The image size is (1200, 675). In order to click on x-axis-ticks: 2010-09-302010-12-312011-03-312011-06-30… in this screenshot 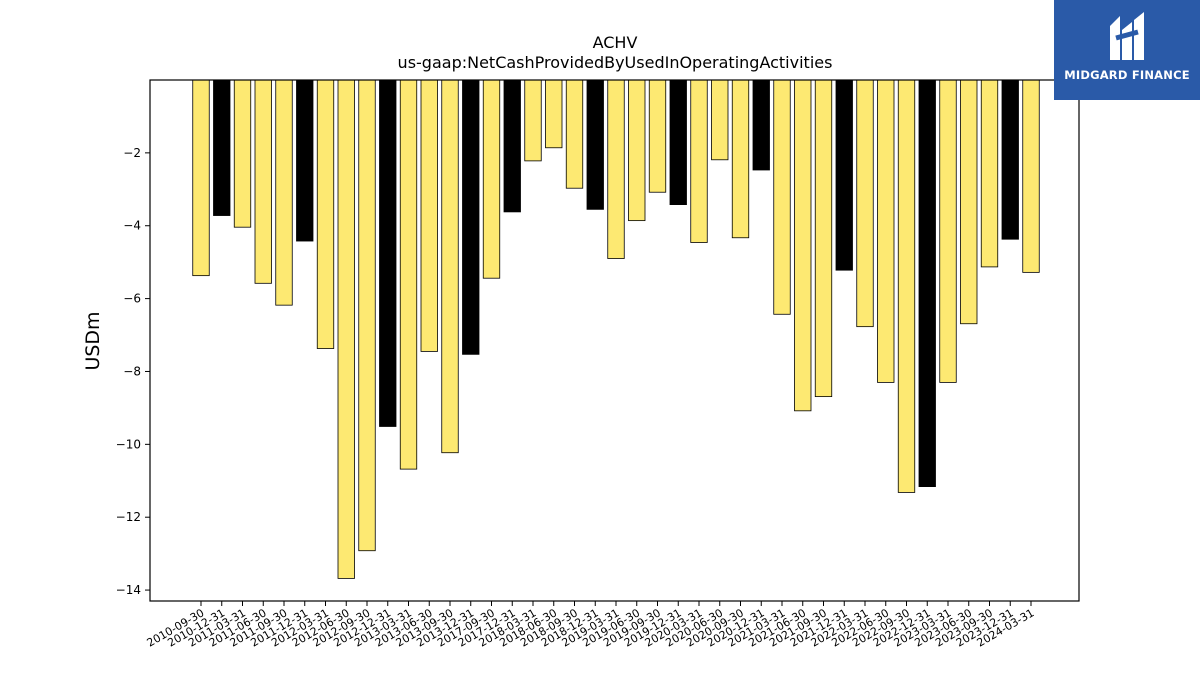, I will do `click(591, 625)`.